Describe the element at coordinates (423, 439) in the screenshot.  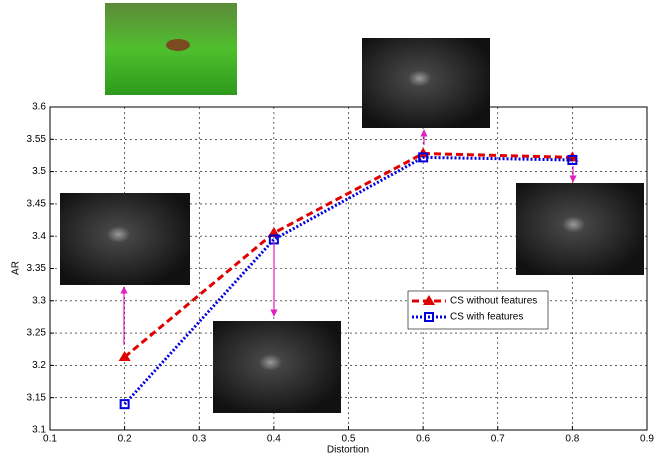
I see `x-tick-label: 0.6` at that location.